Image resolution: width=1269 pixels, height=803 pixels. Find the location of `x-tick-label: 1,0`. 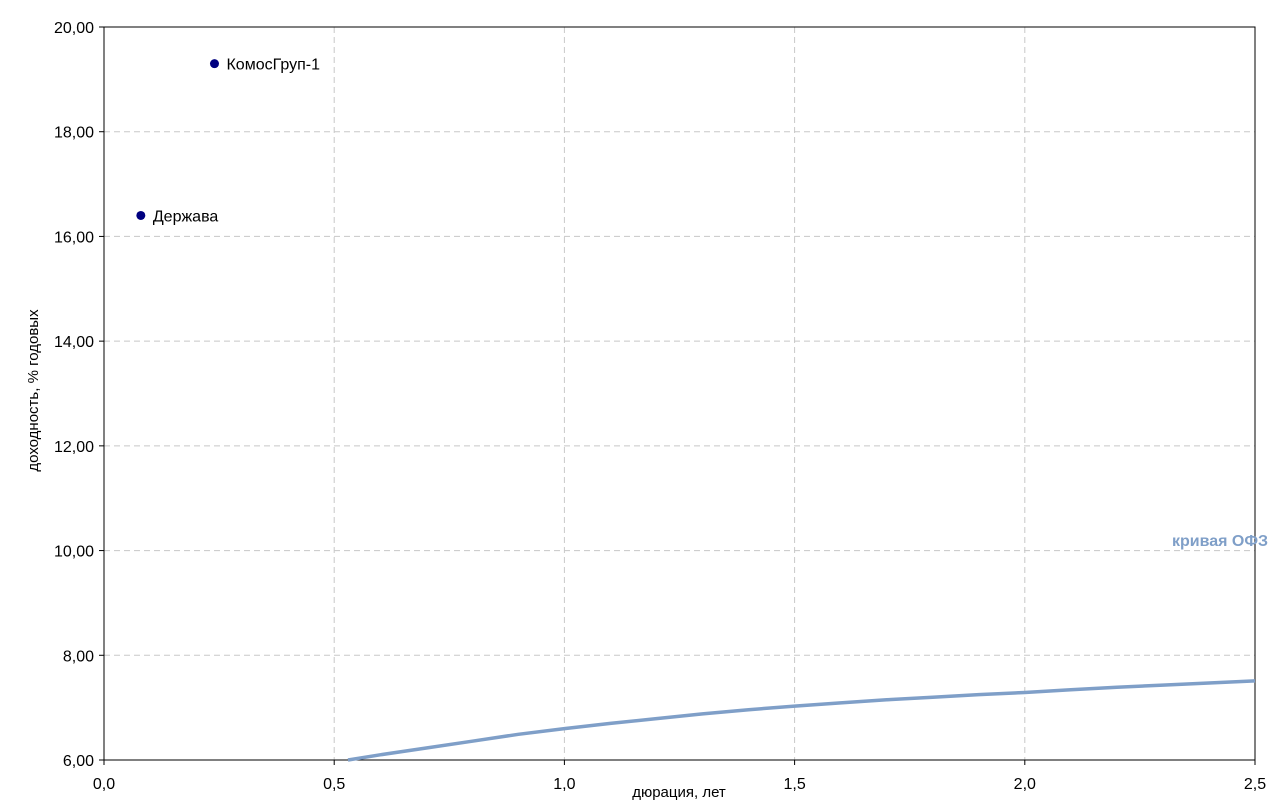

x-tick-label: 1,0 is located at coordinates (564, 784).